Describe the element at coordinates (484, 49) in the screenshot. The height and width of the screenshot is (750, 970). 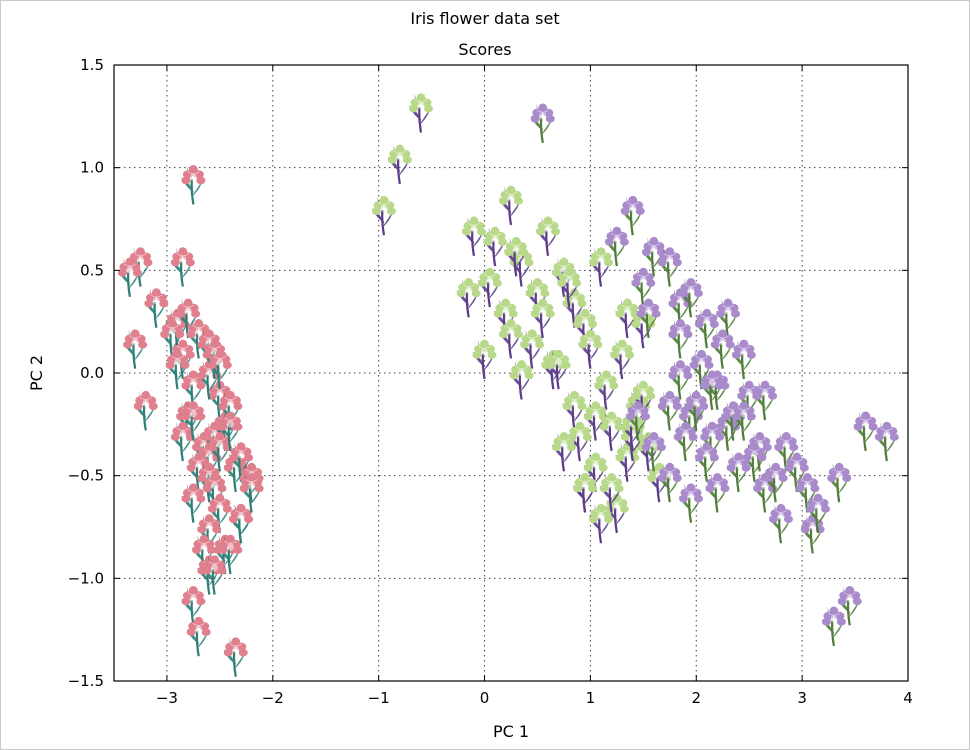
I see `chart-subtitle: Scores` at that location.